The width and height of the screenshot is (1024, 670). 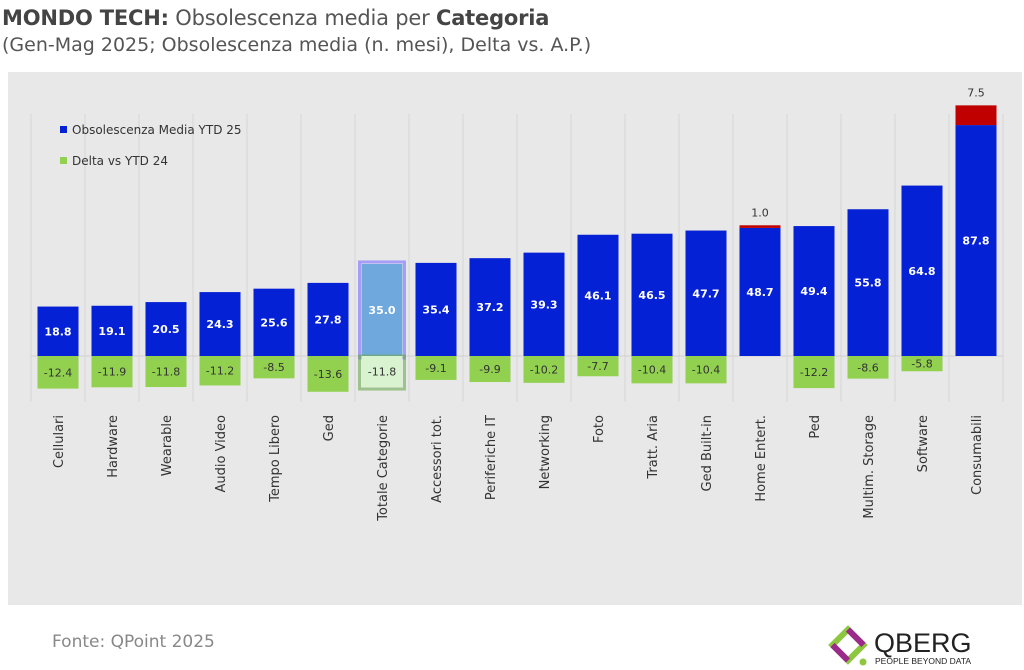 I want to click on category-label: Hardware, so click(x=113, y=446).